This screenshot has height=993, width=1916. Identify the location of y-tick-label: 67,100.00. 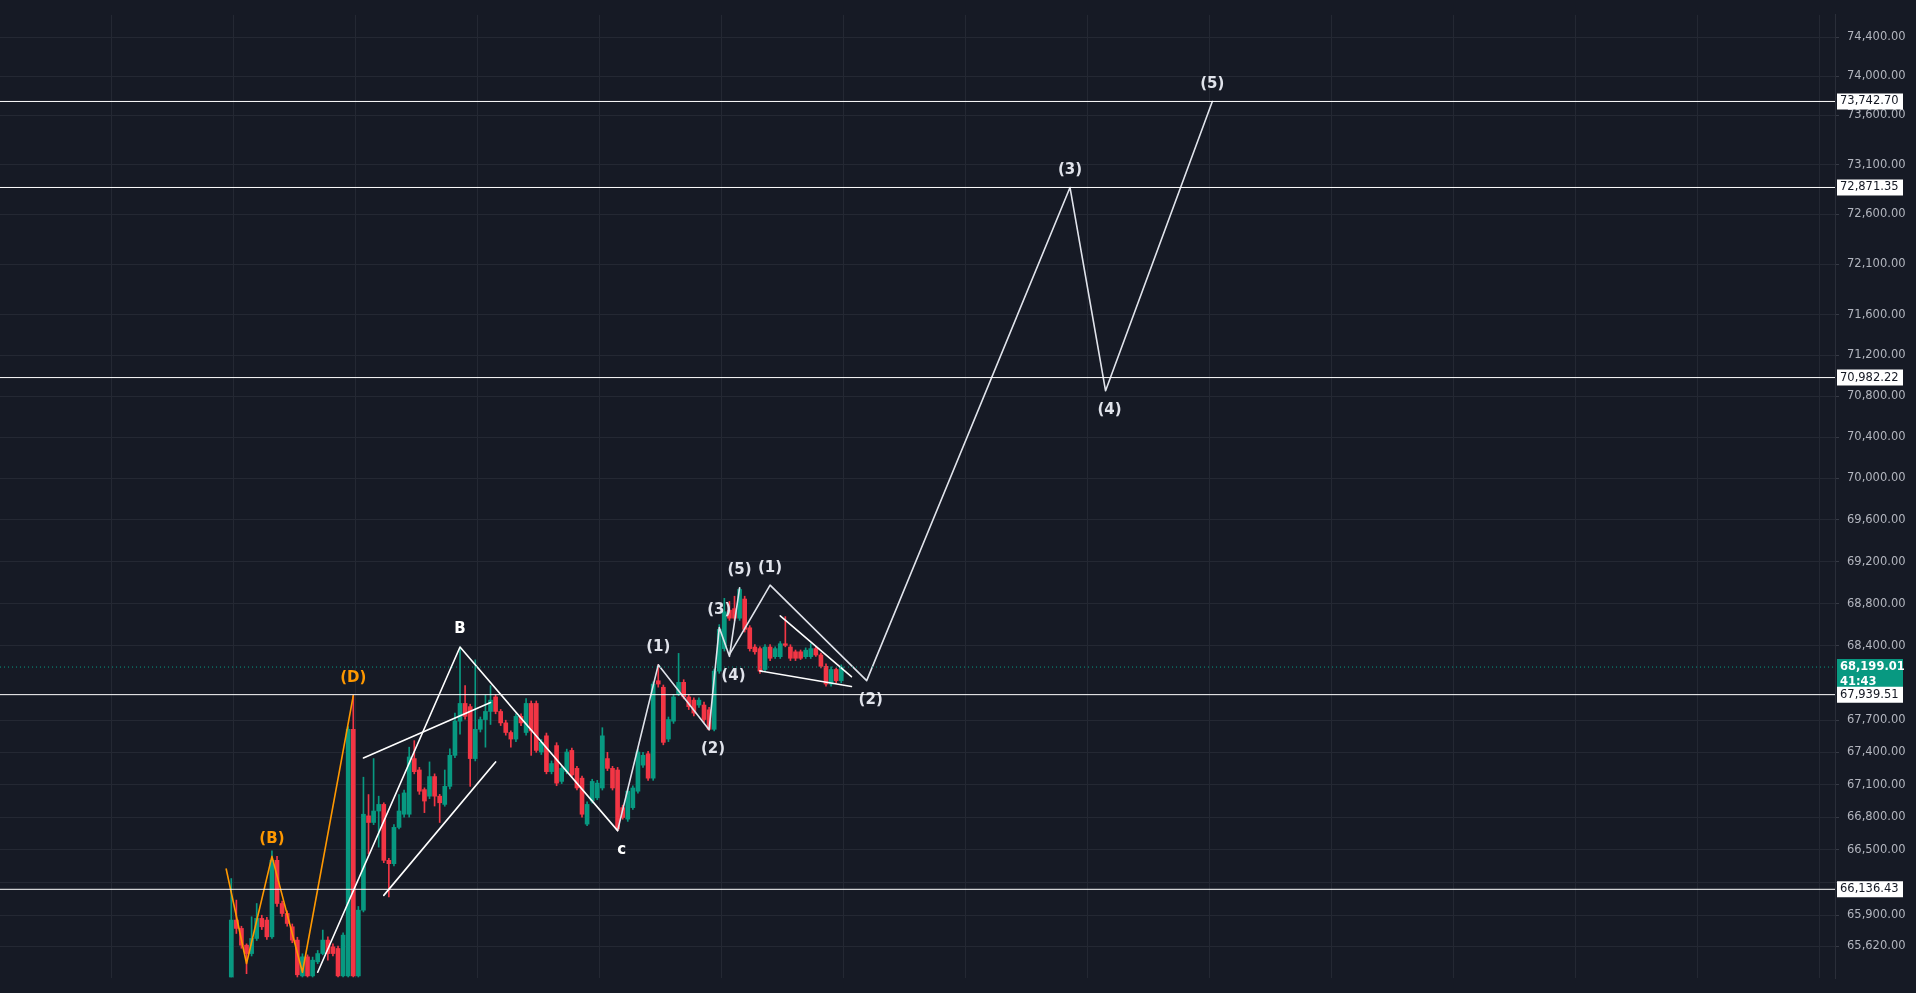
(1876, 783).